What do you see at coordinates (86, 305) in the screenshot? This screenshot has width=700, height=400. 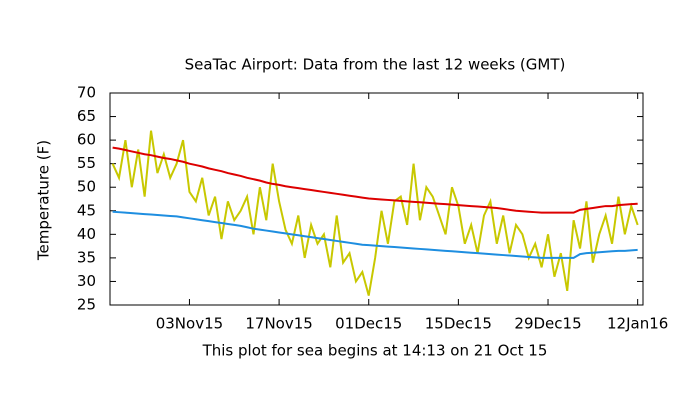 I see `y-tick-label: 25` at bounding box center [86, 305].